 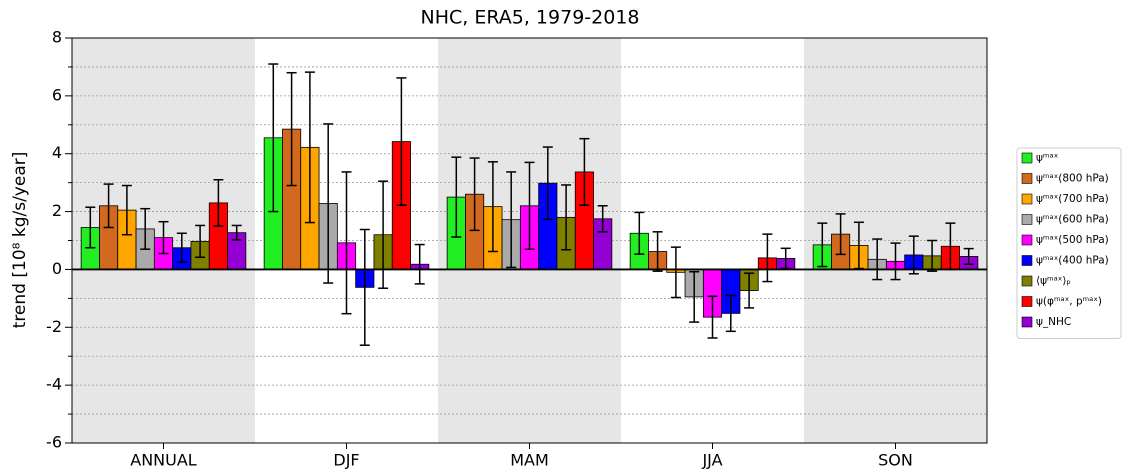 What do you see at coordinates (57, 94) in the screenshot?
I see `y-tick-label: 6` at bounding box center [57, 94].